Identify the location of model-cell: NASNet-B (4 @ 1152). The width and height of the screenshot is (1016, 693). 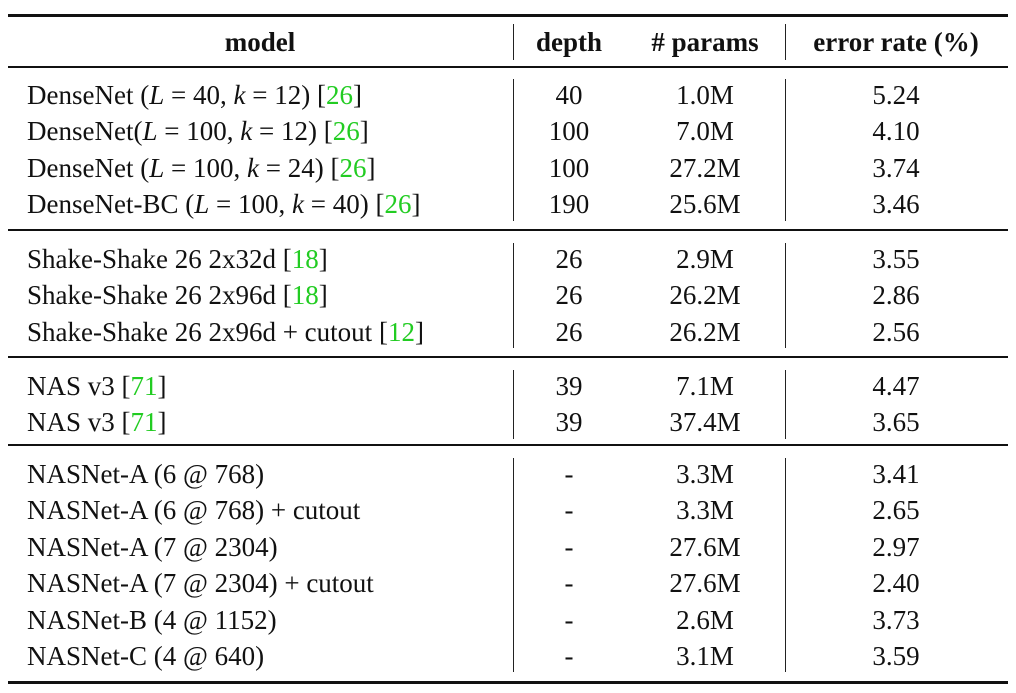
(152, 620).